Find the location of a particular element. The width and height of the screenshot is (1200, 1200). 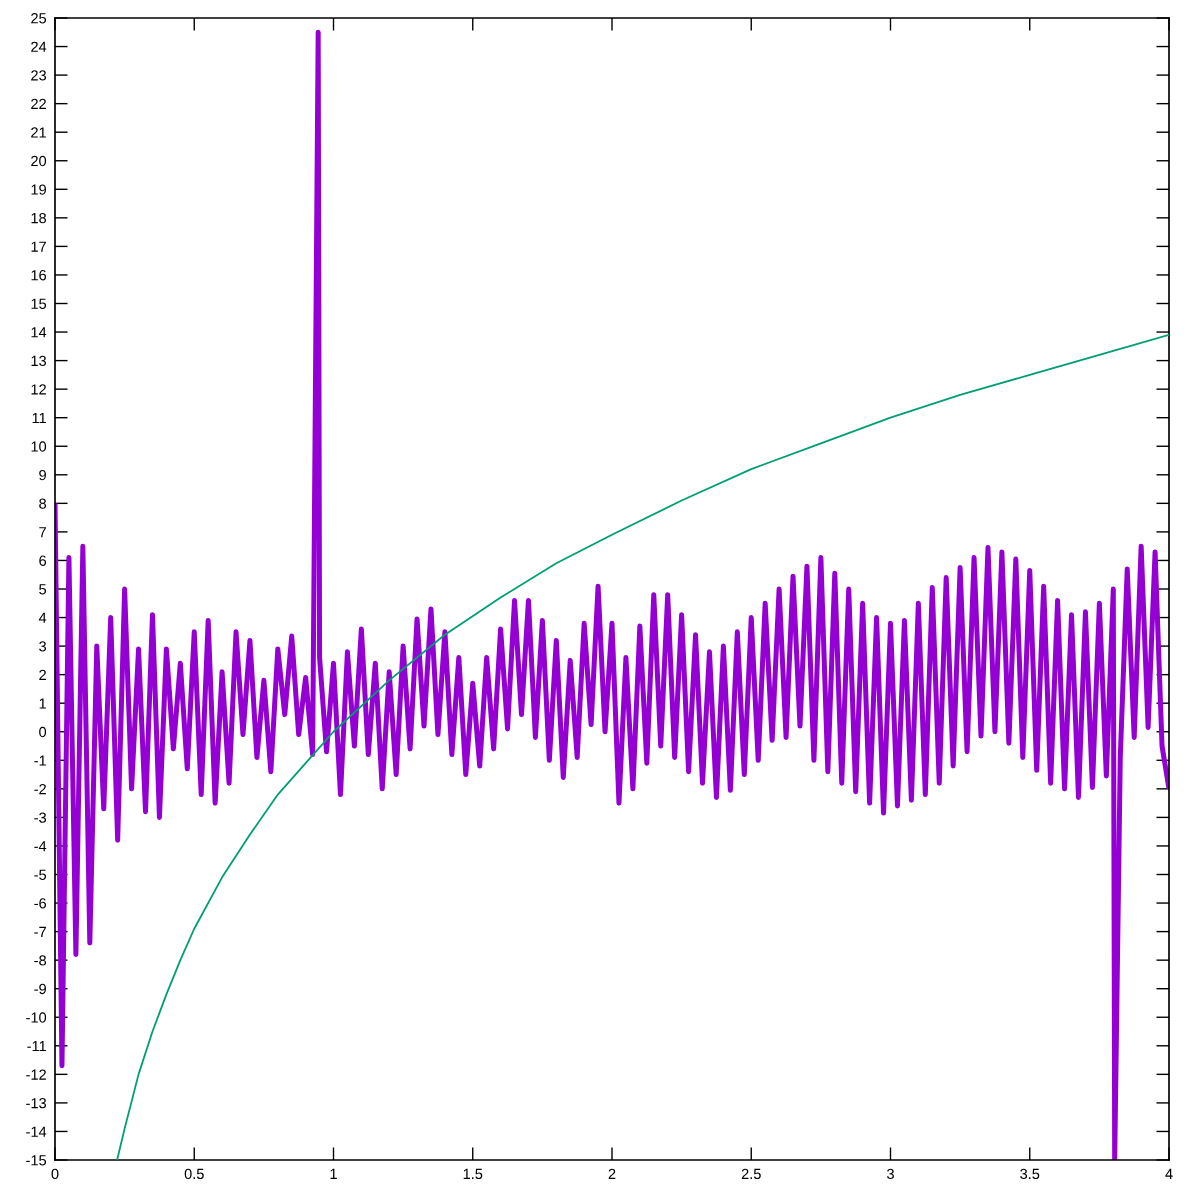

x-tick-label: 4 is located at coordinates (1169, 1173).